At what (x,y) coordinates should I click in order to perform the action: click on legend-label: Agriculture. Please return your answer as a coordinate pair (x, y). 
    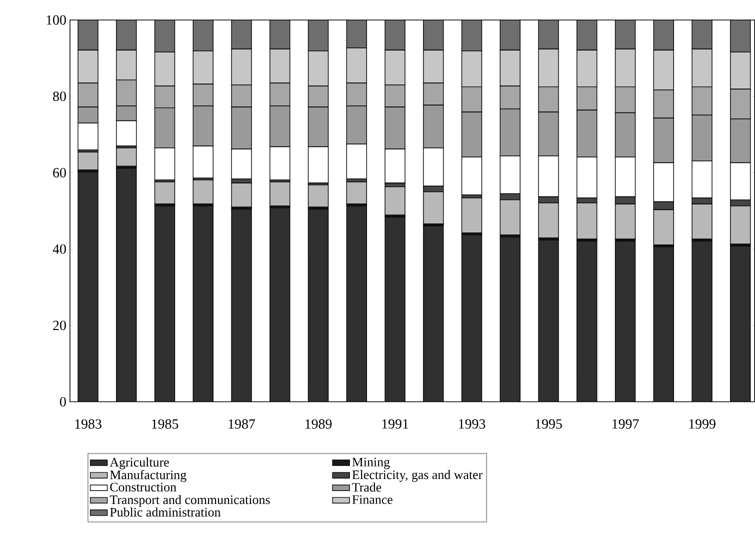
    Looking at the image, I should click on (139, 464).